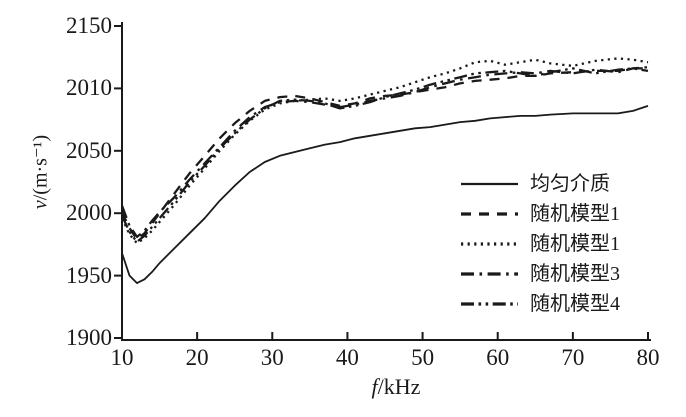  What do you see at coordinates (272, 357) in the screenshot?
I see `x-tick-label: 30` at bounding box center [272, 357].